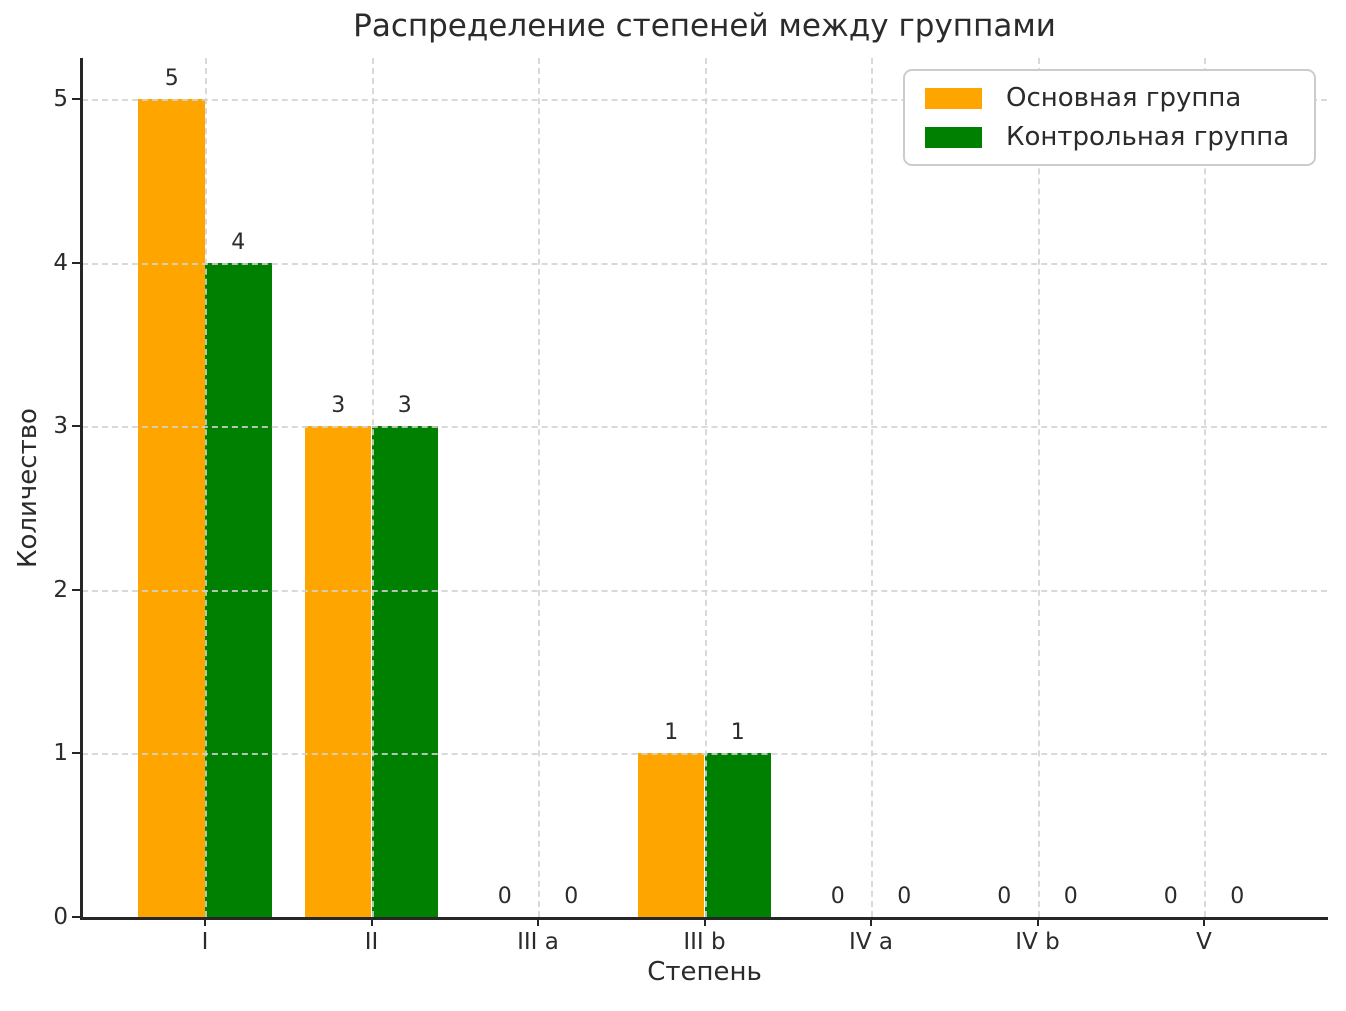  I want to click on bar-control-II, so click(405, 671).